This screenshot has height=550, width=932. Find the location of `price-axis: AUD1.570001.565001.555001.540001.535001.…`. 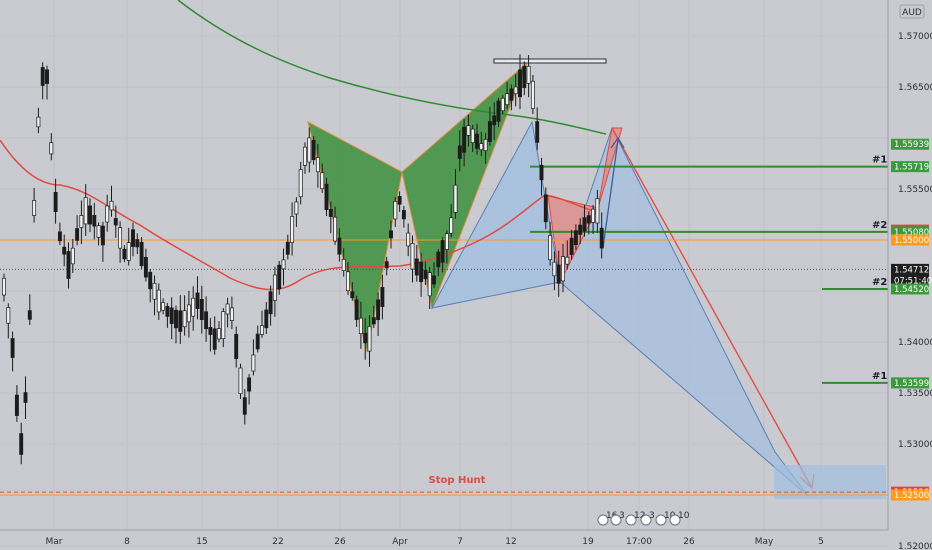

price-axis: AUD1.570001.565001.555001.540001.535001.… is located at coordinates (909, 275).